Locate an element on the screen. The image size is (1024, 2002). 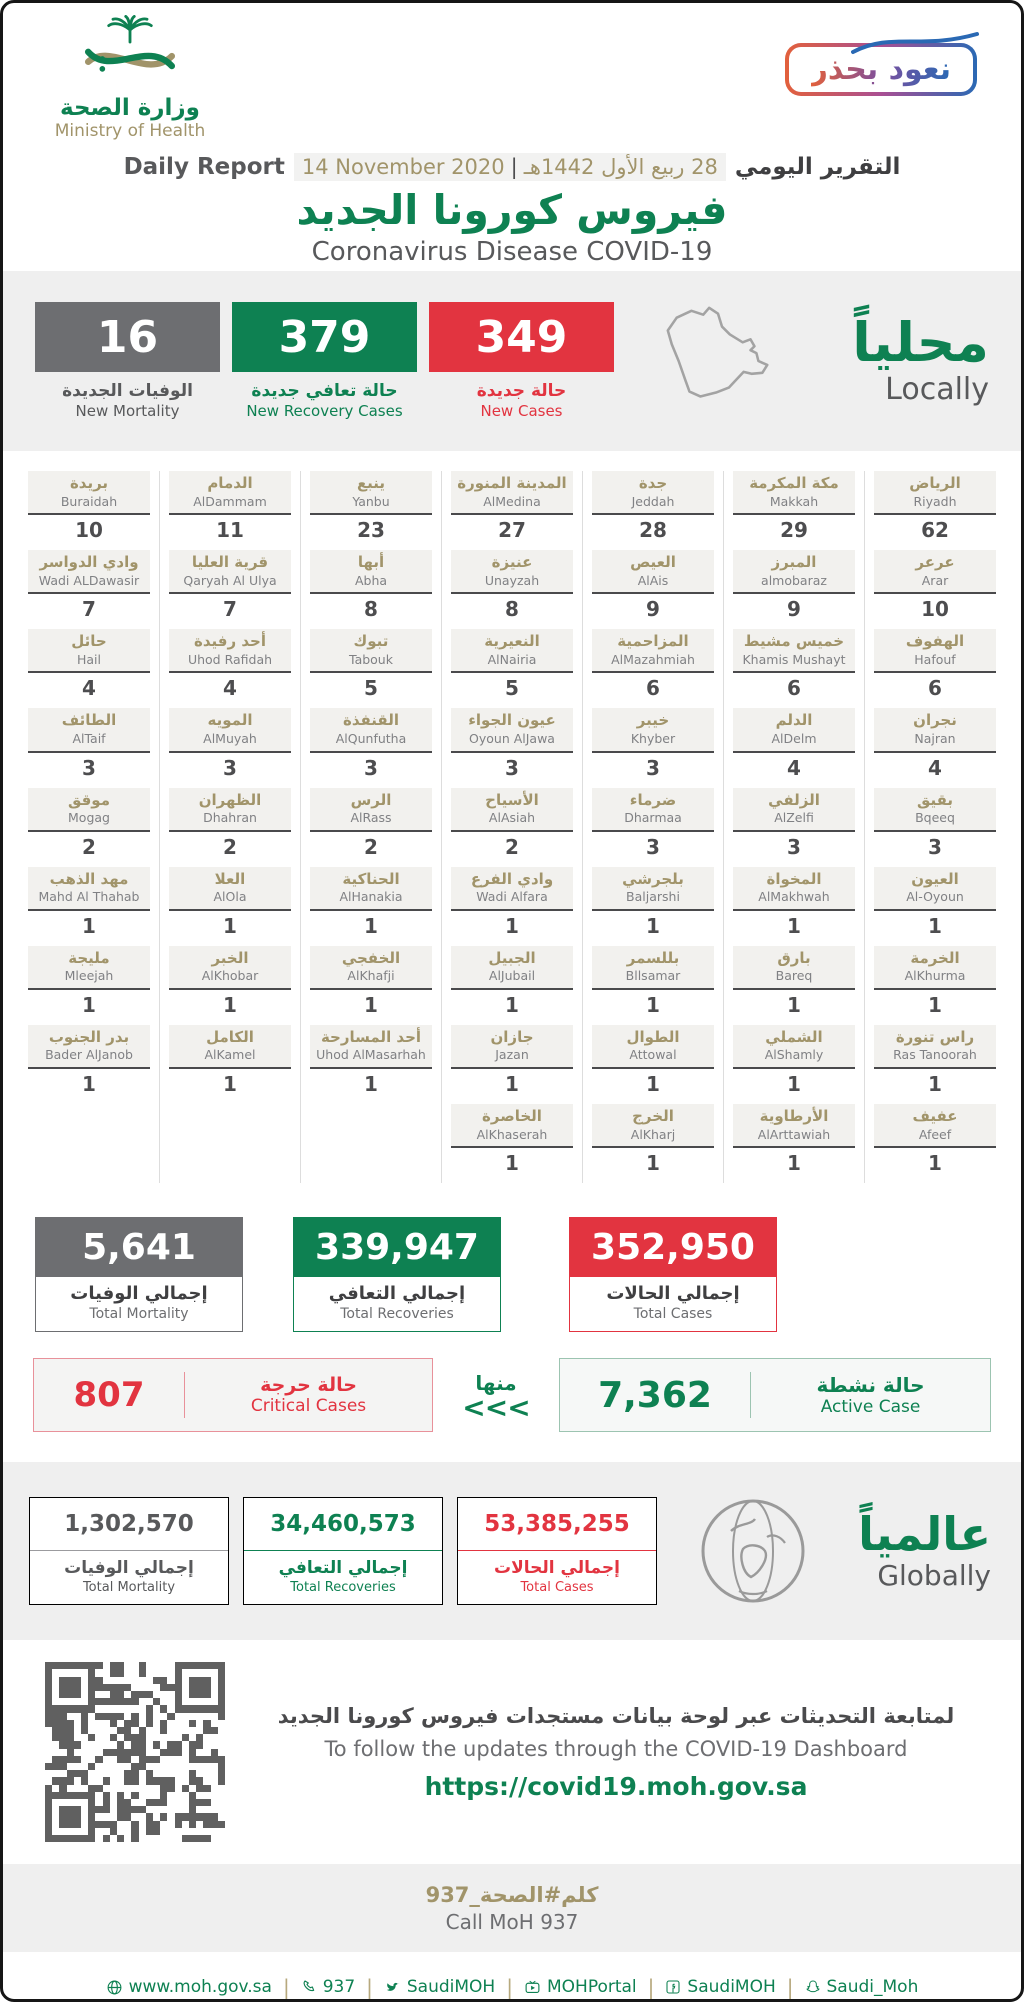
global-recoveries-label-en: Total Recoveries is located at coordinates (343, 1588).